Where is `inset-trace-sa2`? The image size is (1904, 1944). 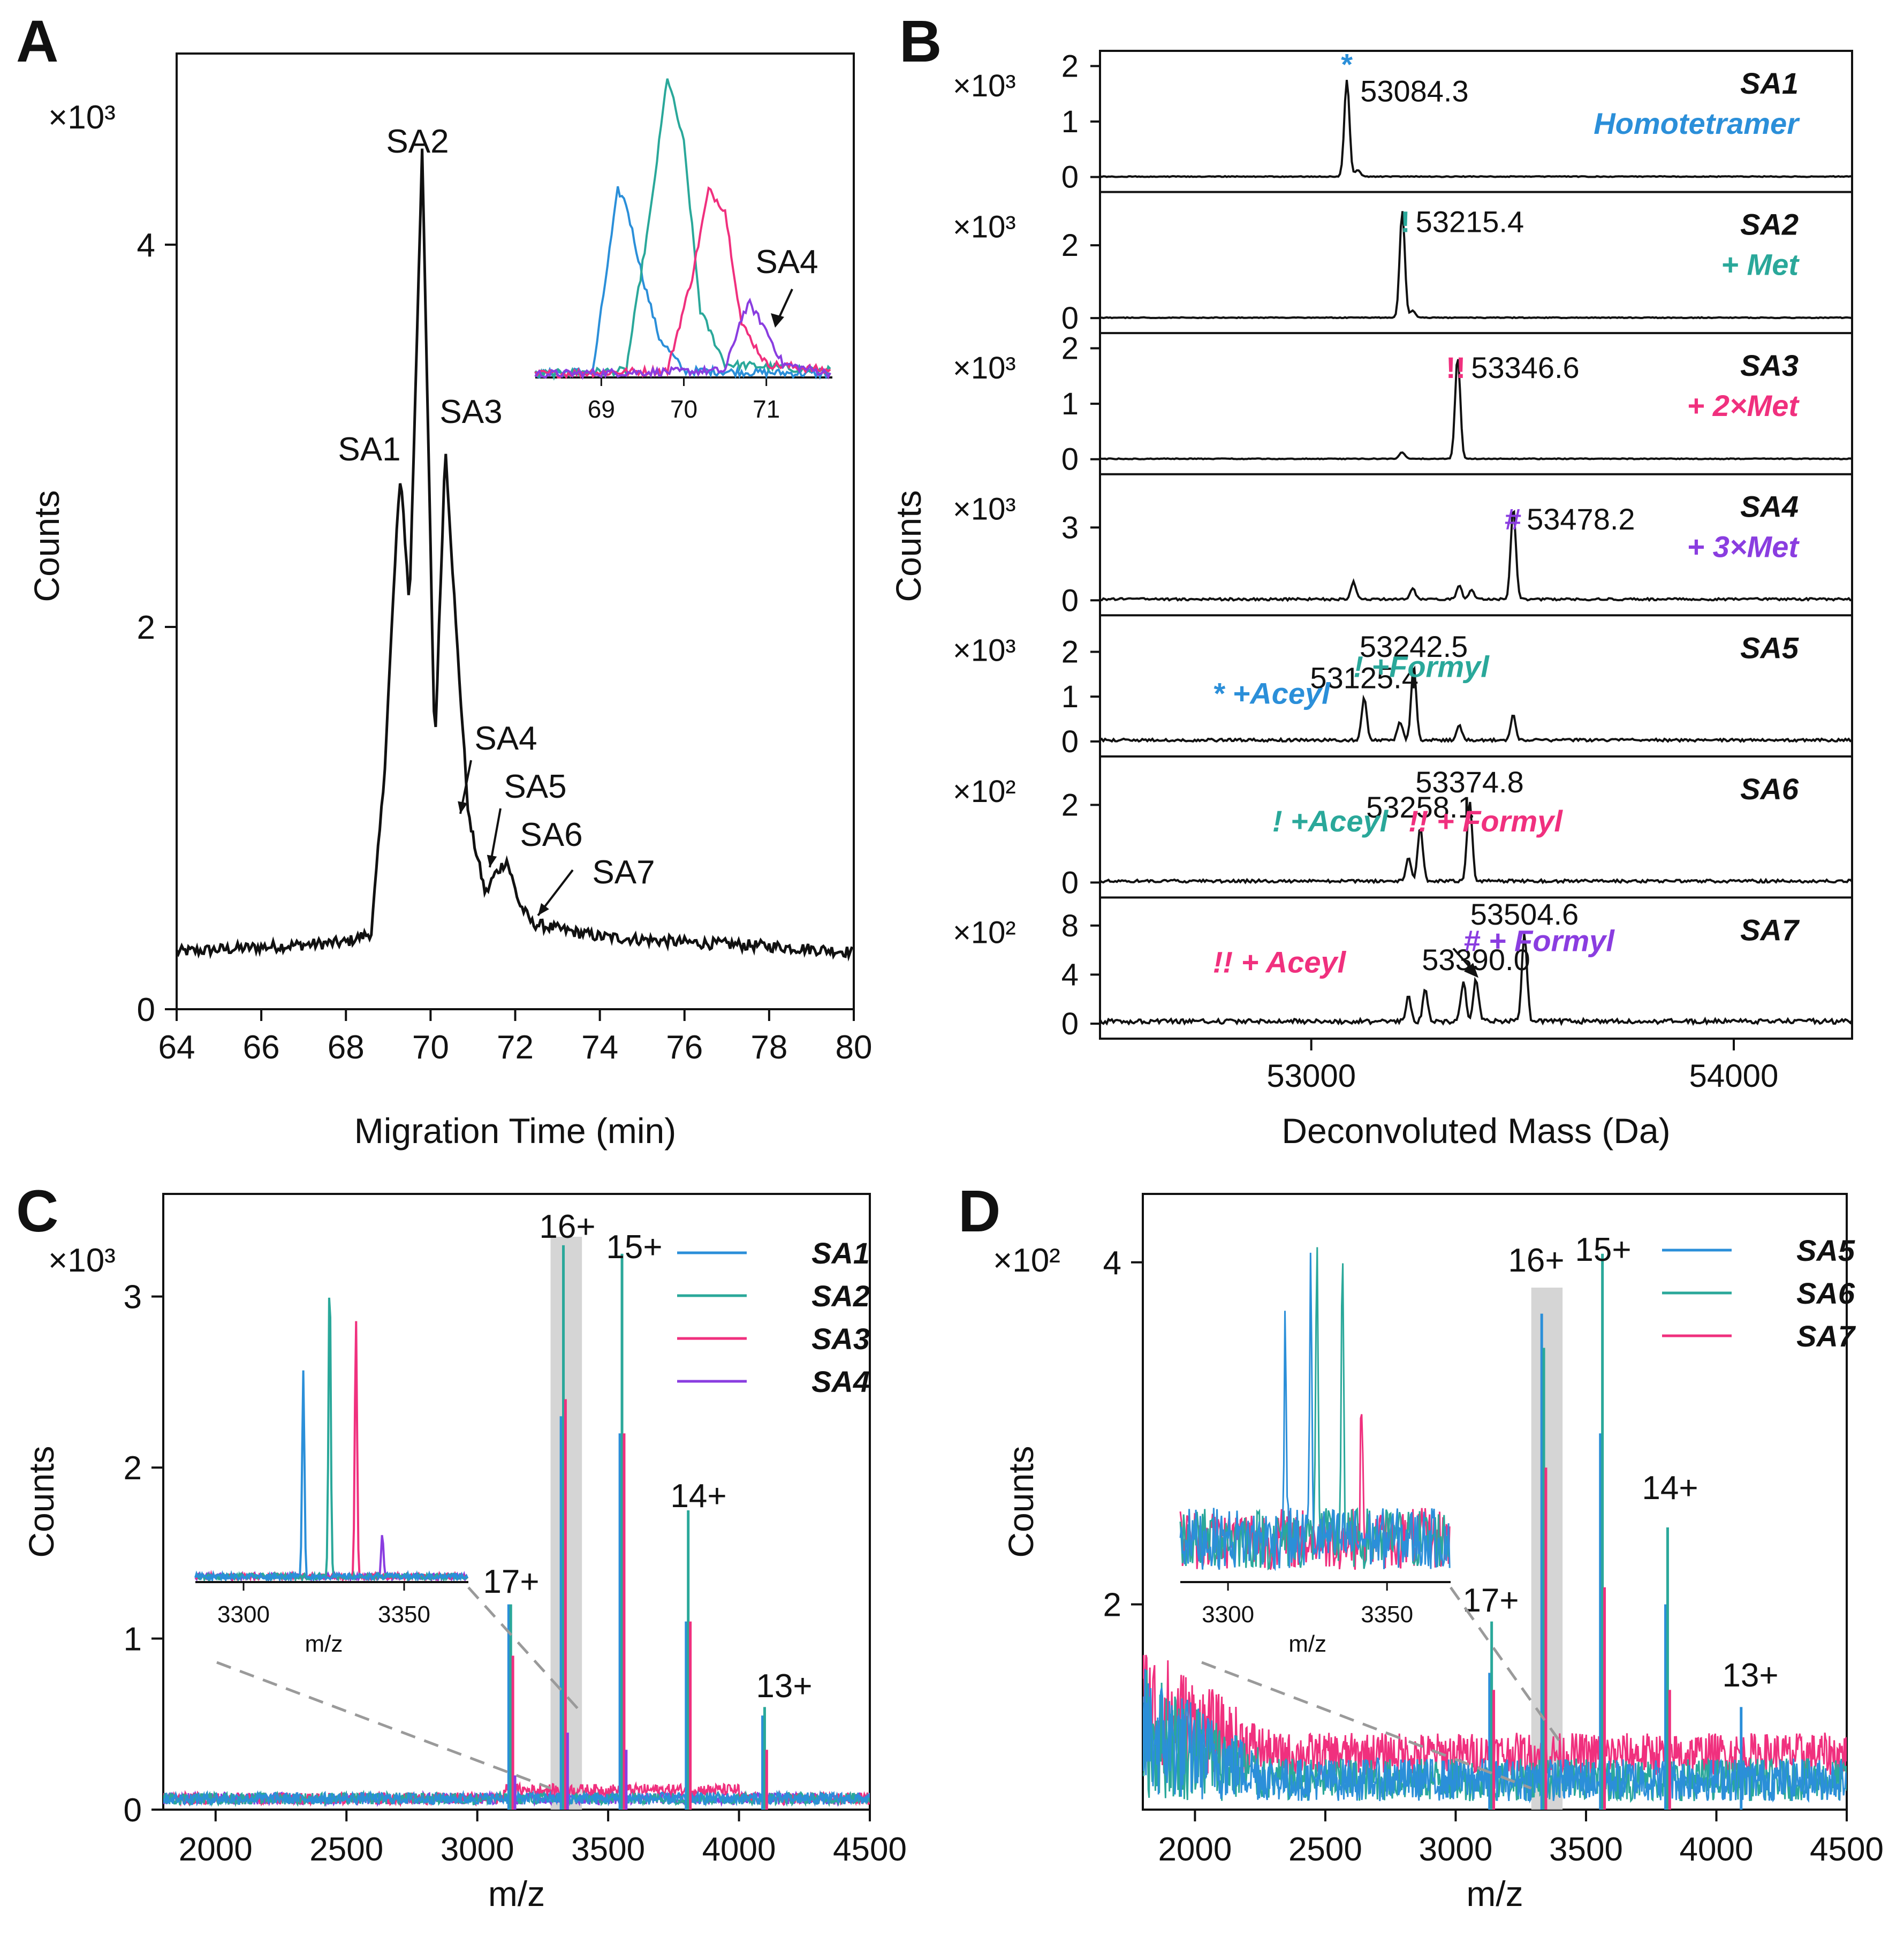
inset-trace-sa2 is located at coordinates (331, 1440).